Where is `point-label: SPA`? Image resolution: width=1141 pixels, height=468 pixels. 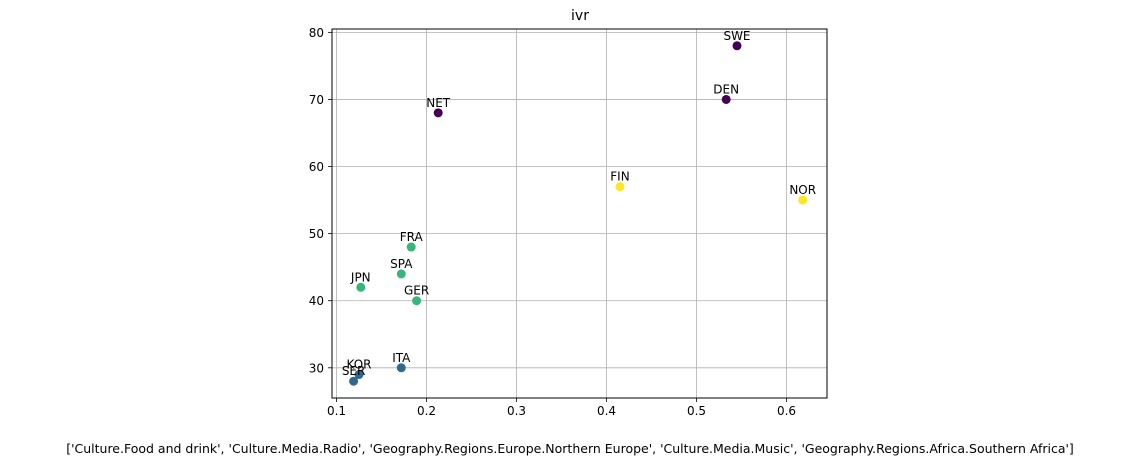 point-label: SPA is located at coordinates (401, 264).